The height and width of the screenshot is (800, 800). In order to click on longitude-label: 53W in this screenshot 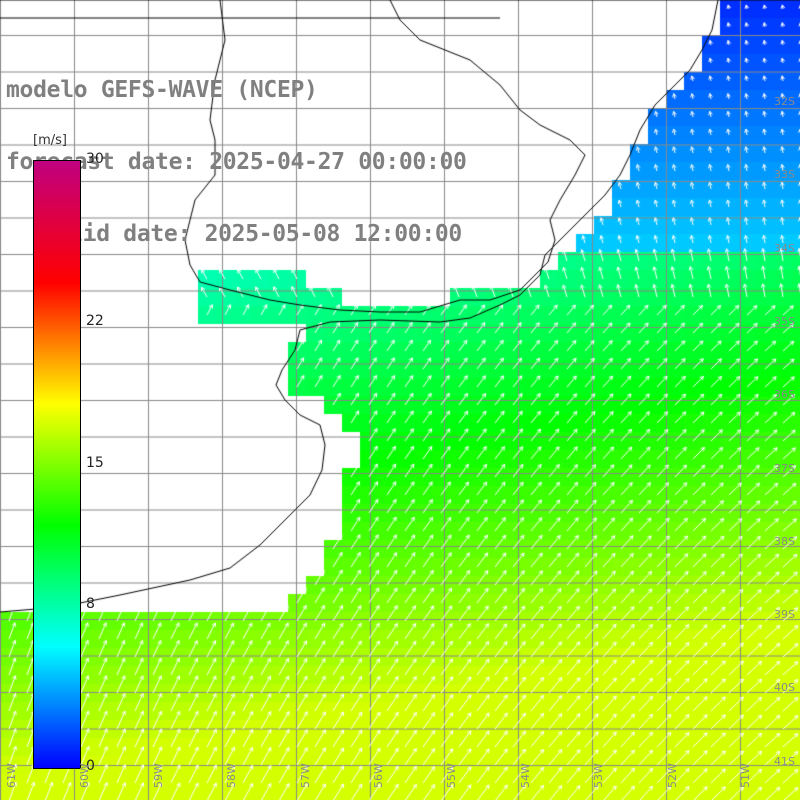, I will do `click(599, 775)`.